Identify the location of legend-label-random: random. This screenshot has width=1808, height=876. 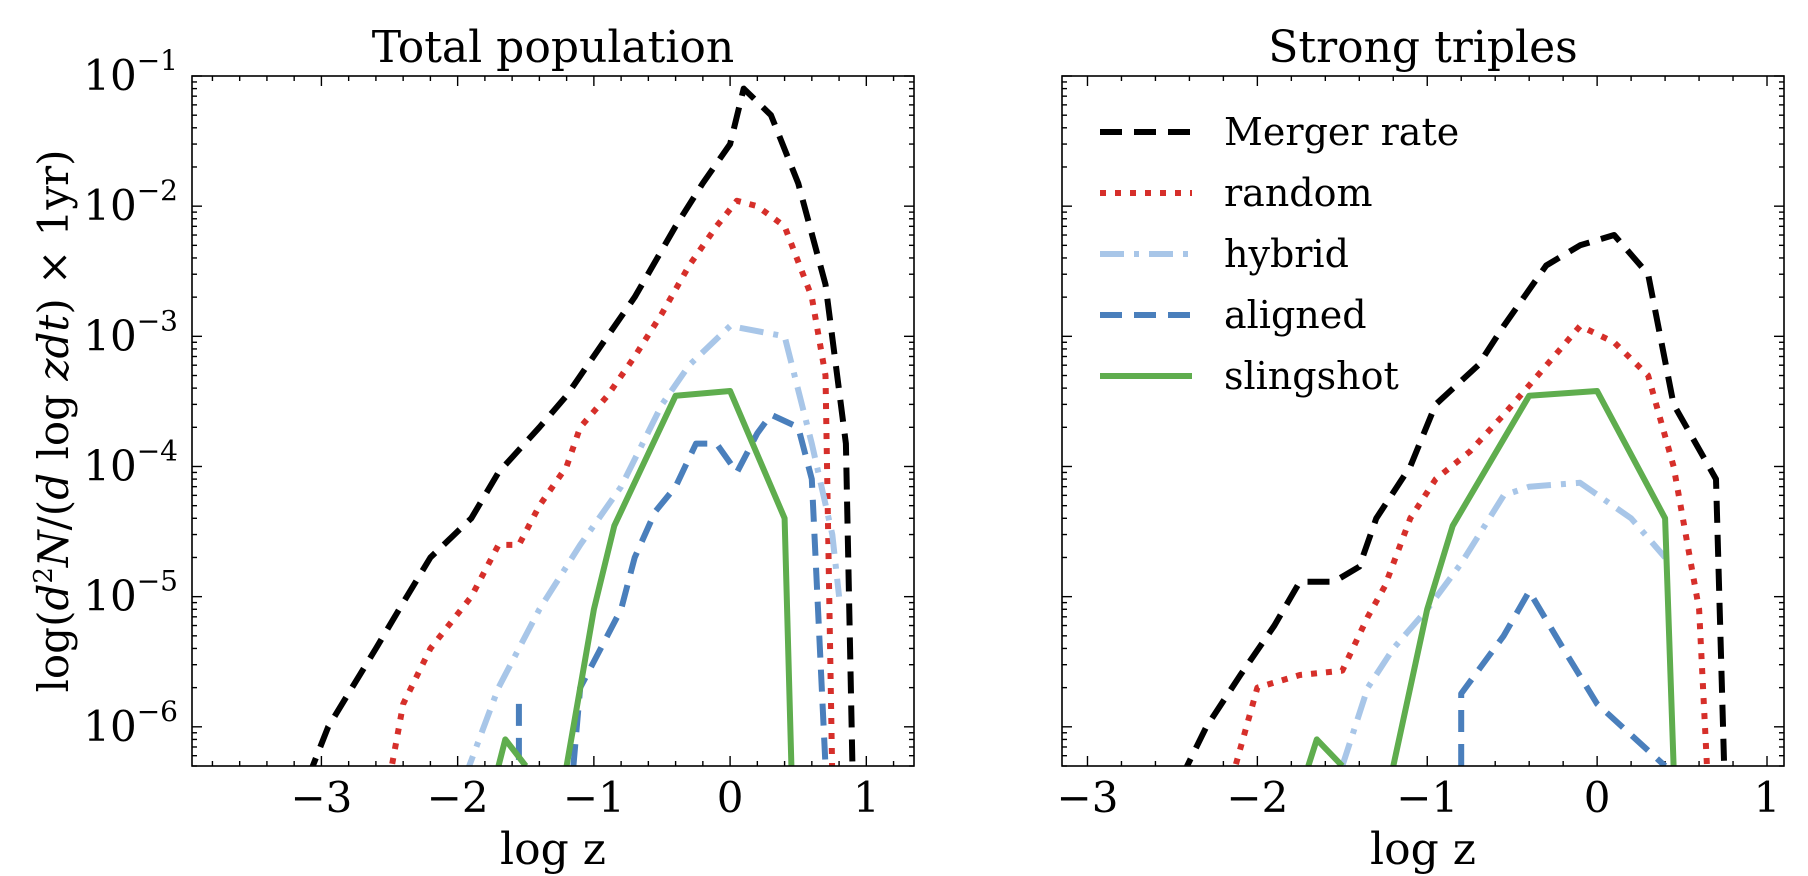
(1298, 193).